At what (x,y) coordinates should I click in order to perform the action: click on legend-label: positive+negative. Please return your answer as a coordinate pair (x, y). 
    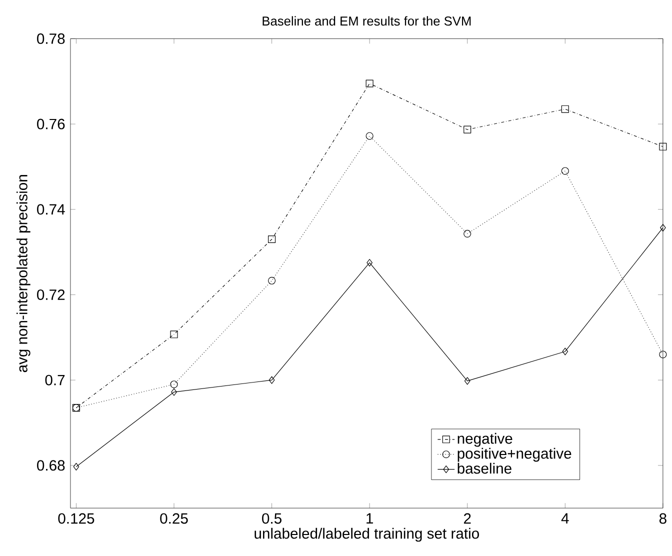
    Looking at the image, I should click on (515, 455).